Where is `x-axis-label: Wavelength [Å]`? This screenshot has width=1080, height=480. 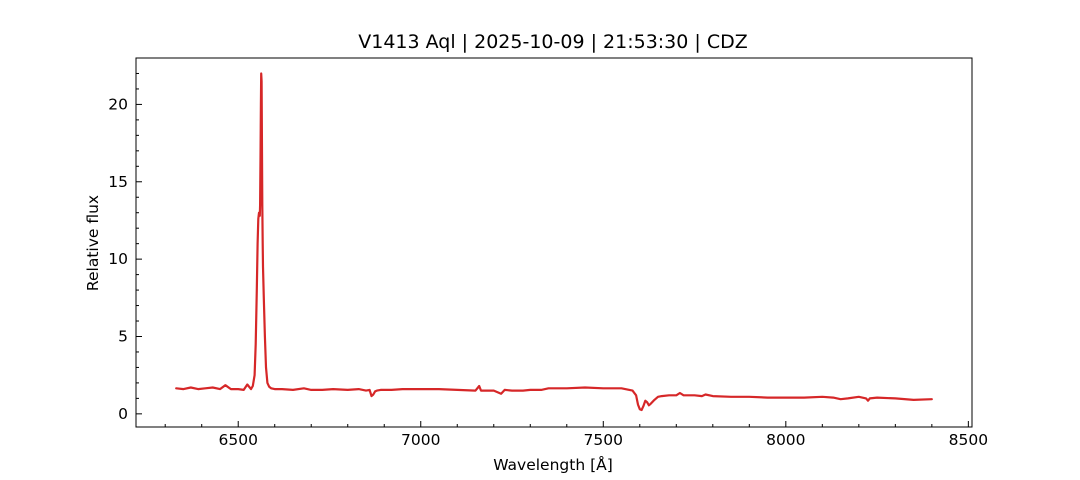 x-axis-label: Wavelength [Å] is located at coordinates (553, 464).